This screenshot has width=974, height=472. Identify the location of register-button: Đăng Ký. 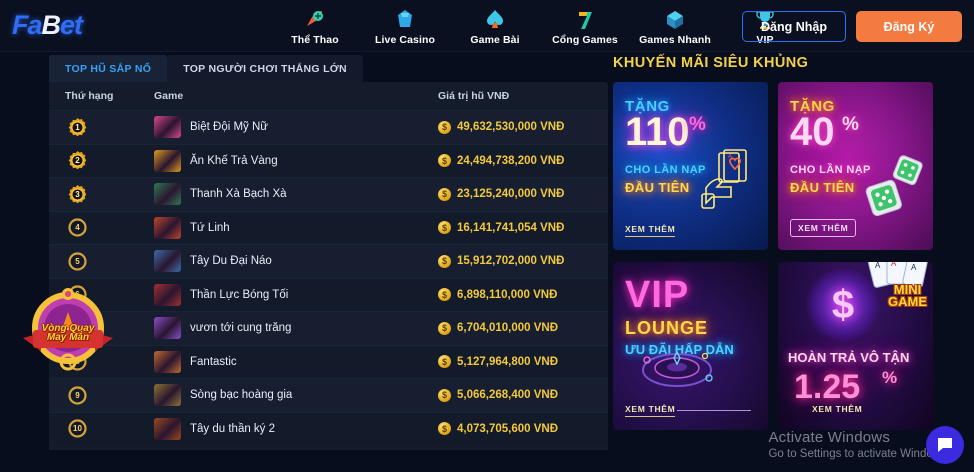
(909, 26).